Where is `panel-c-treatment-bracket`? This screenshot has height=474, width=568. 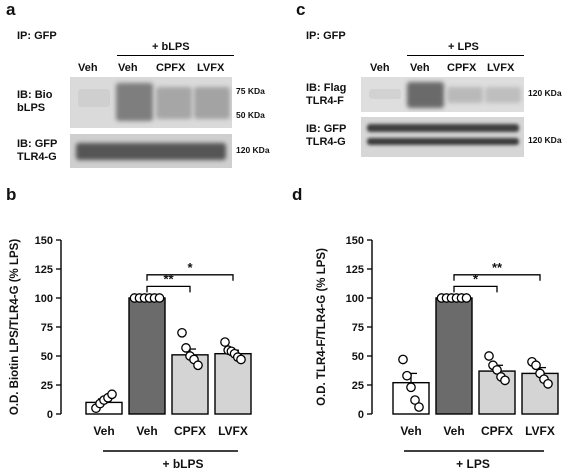 panel-c-treatment-bracket is located at coordinates (465, 55).